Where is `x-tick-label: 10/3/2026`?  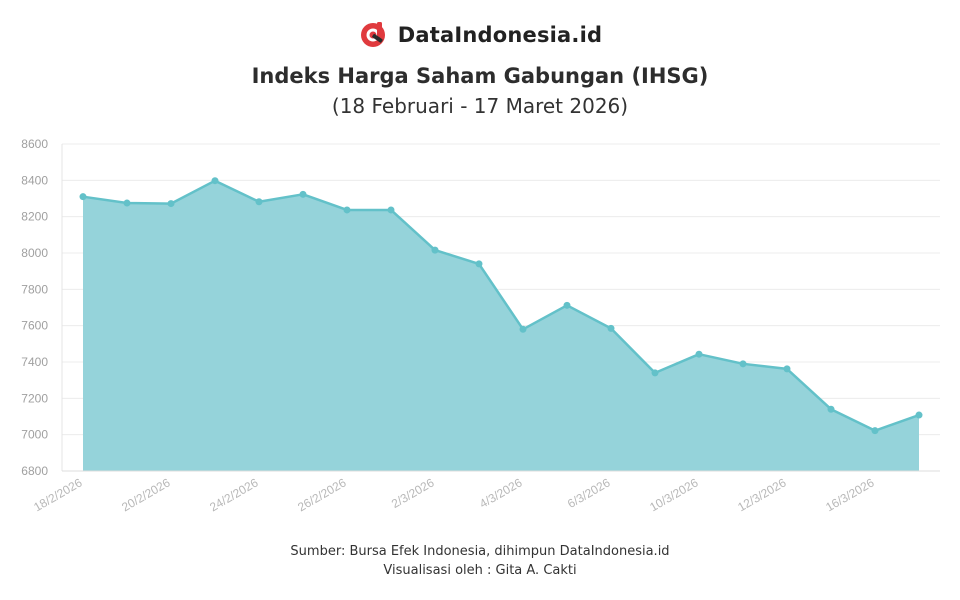 x-tick-label: 10/3/2026 is located at coordinates (674, 494).